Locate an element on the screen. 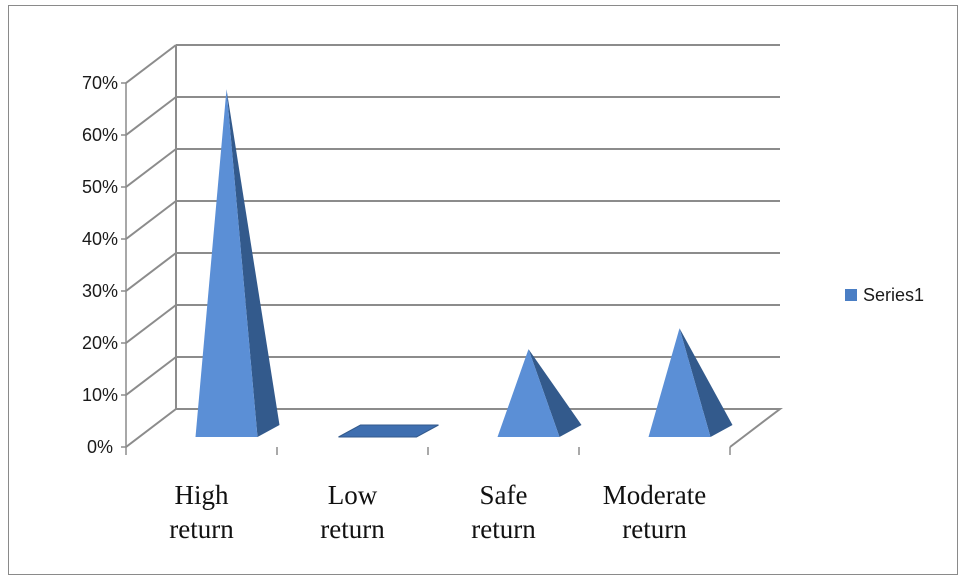 The width and height of the screenshot is (961, 581). y-tick-label: 20% is located at coordinates (100, 343).